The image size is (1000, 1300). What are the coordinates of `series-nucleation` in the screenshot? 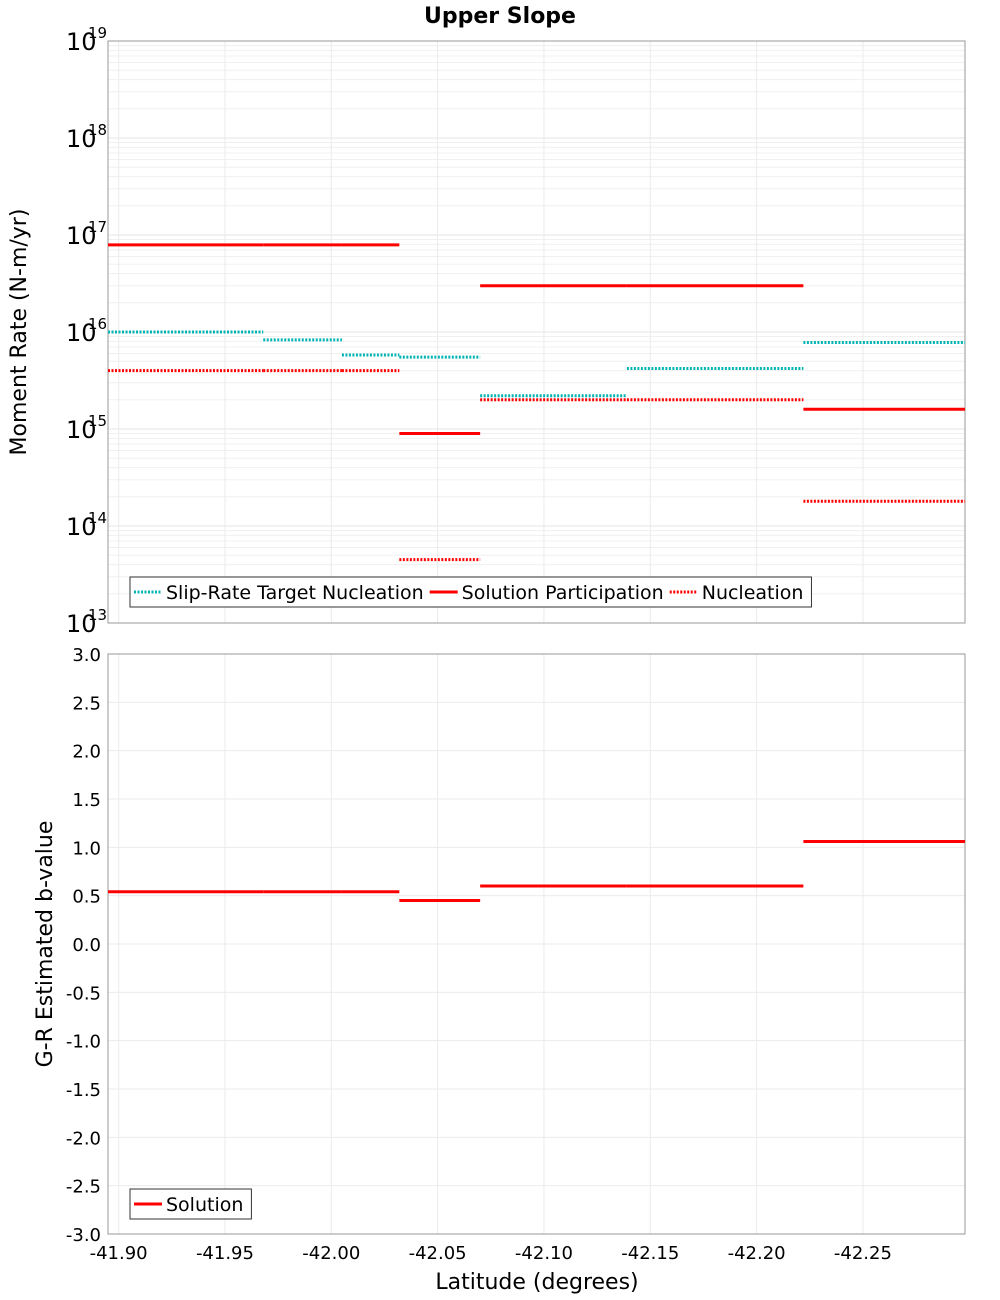 It's located at (536, 465).